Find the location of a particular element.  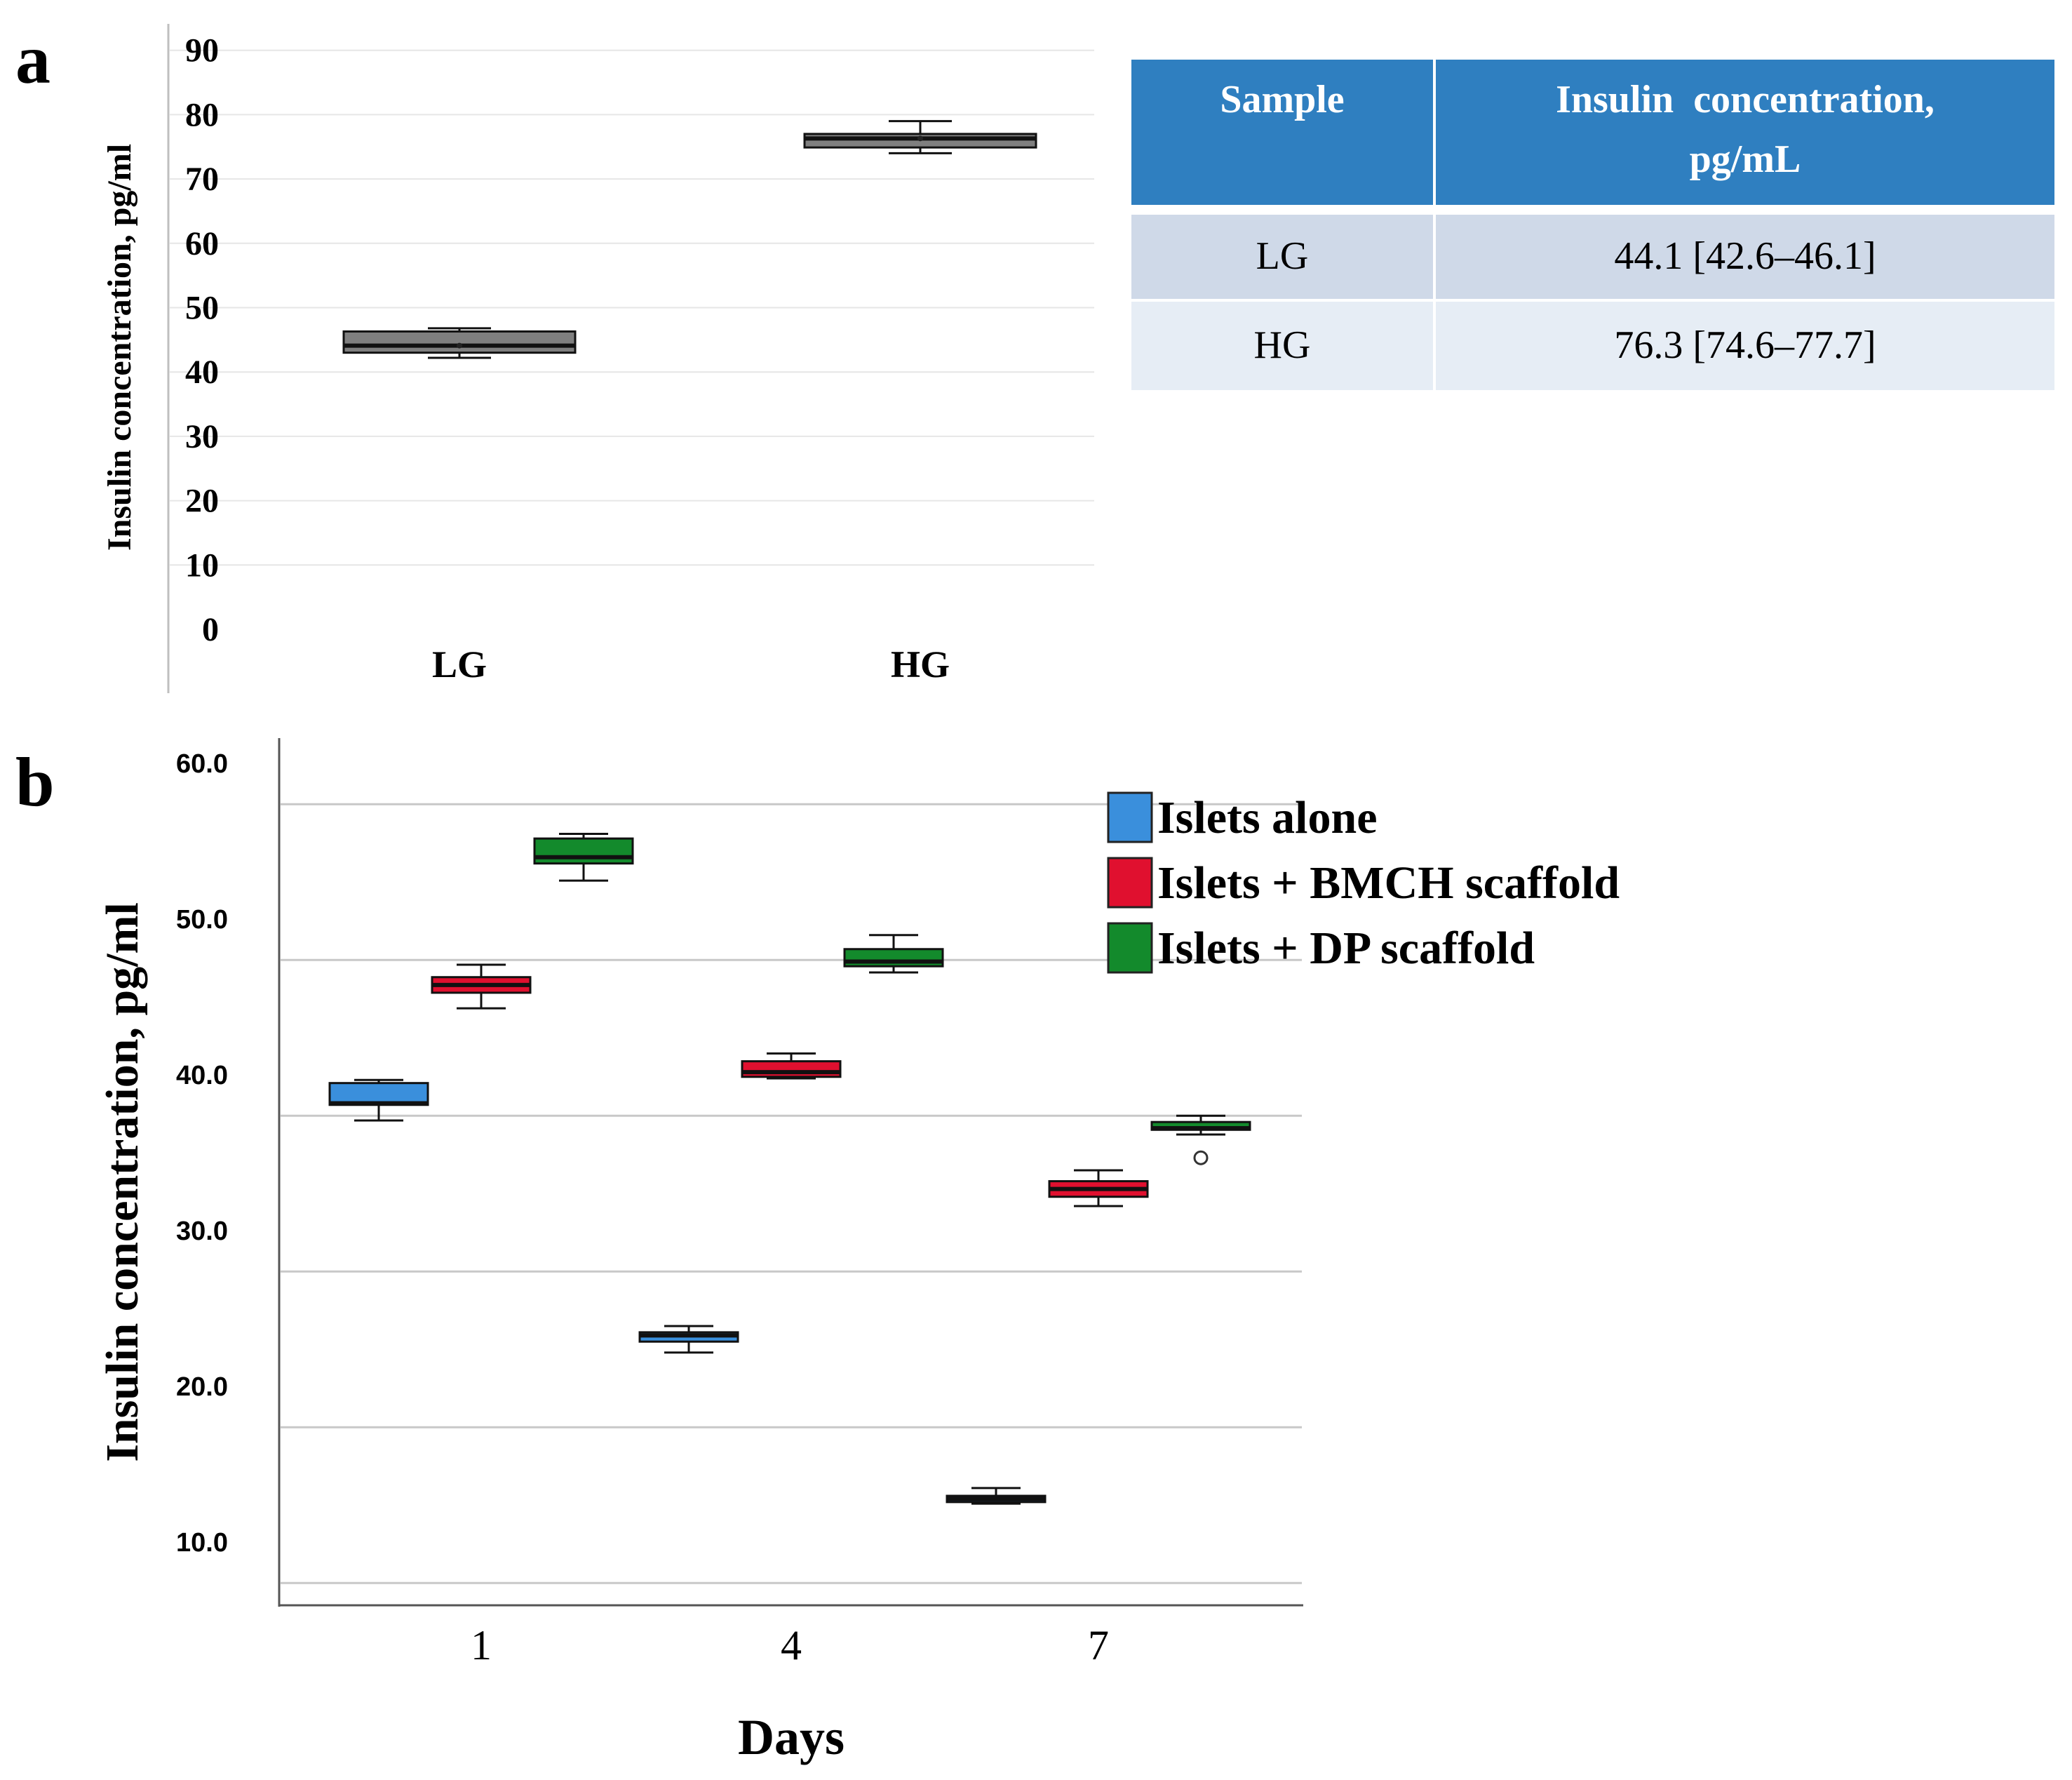

panel-b-box-islets-bmch-scaffold-day-4-iqr-box is located at coordinates (791, 1069).